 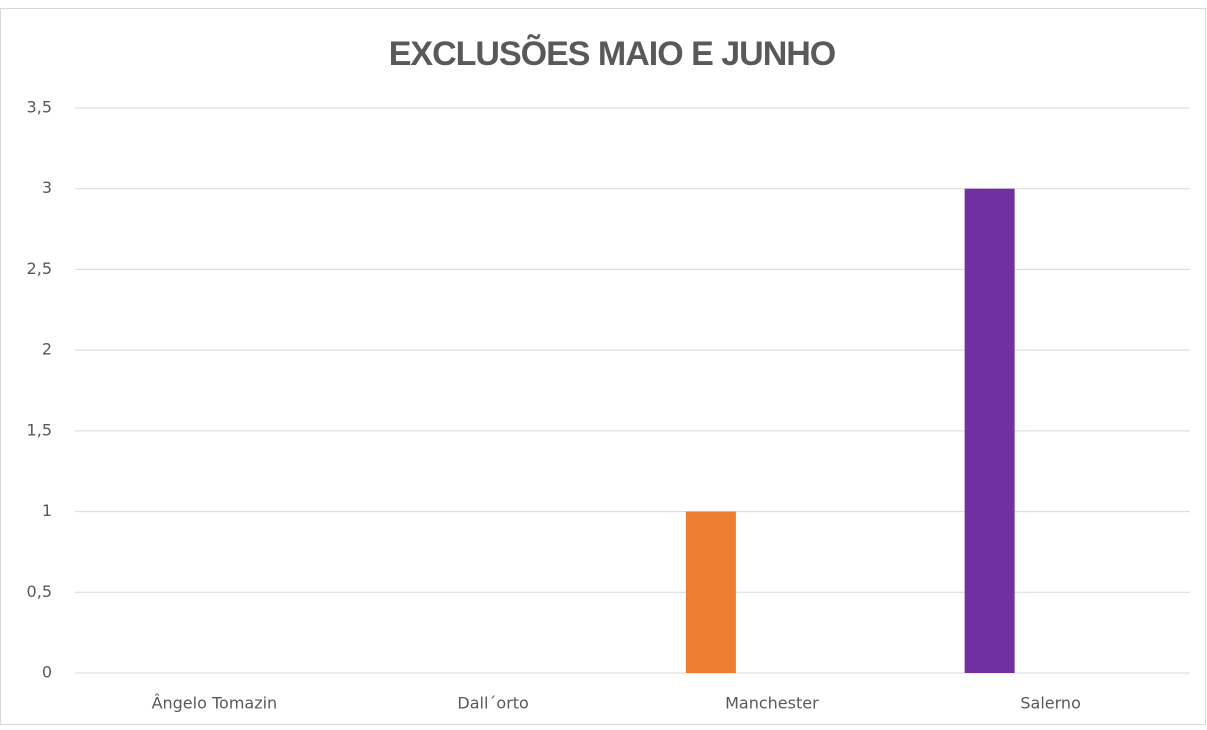 I want to click on x-tick-label: Dall´orto, so click(x=492, y=703).